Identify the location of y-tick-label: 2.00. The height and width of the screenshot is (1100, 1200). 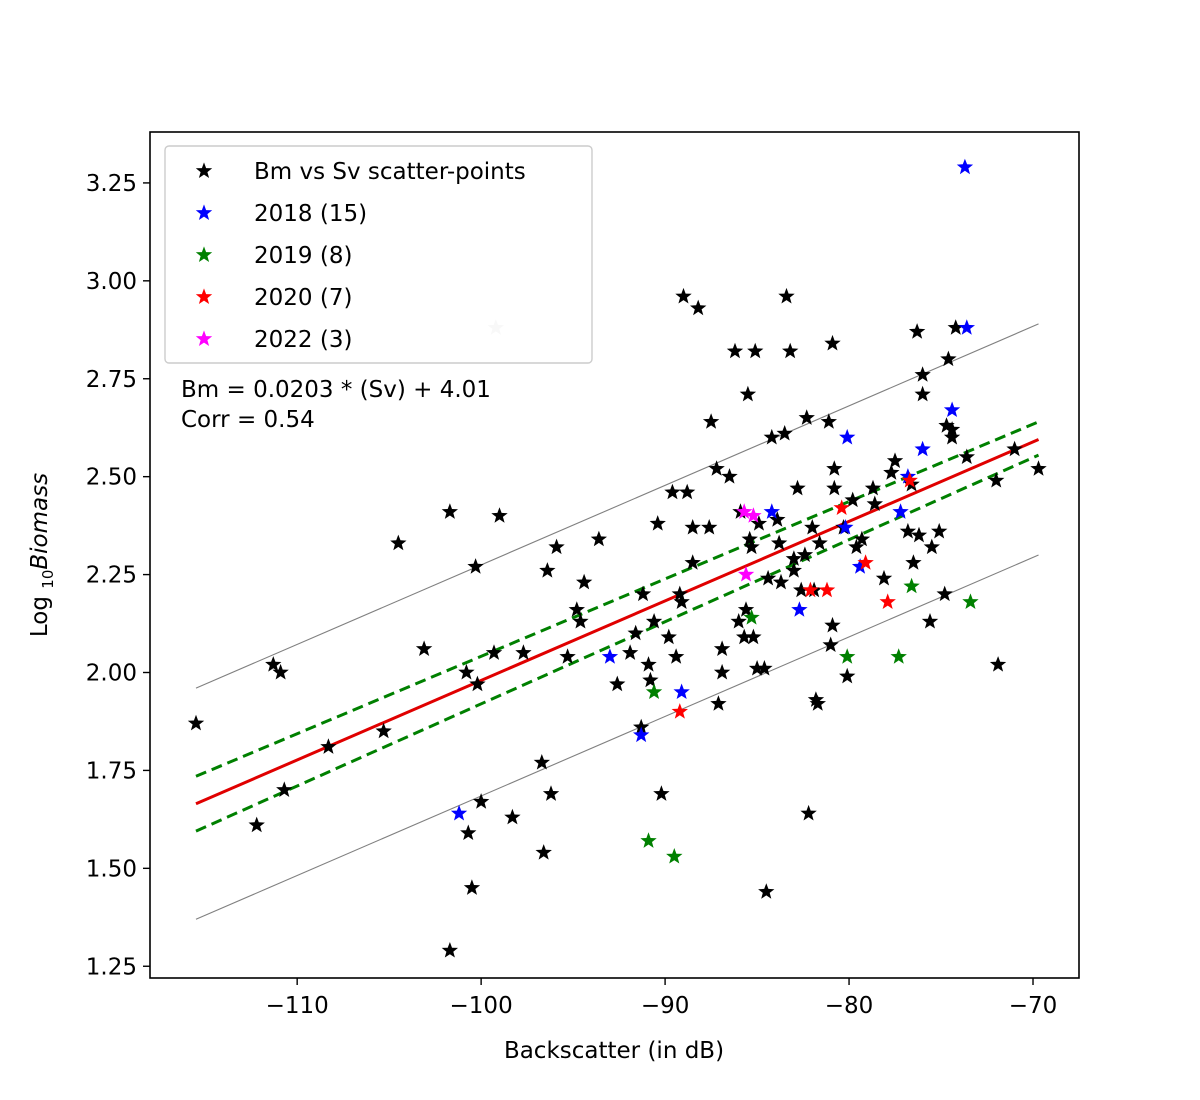
(111, 674).